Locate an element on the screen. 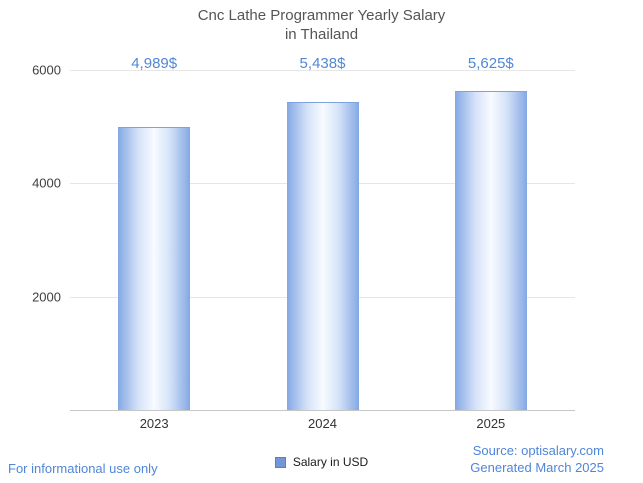 The image size is (643, 483). bar-value-label-2024: 5,438$ is located at coordinates (322, 63).